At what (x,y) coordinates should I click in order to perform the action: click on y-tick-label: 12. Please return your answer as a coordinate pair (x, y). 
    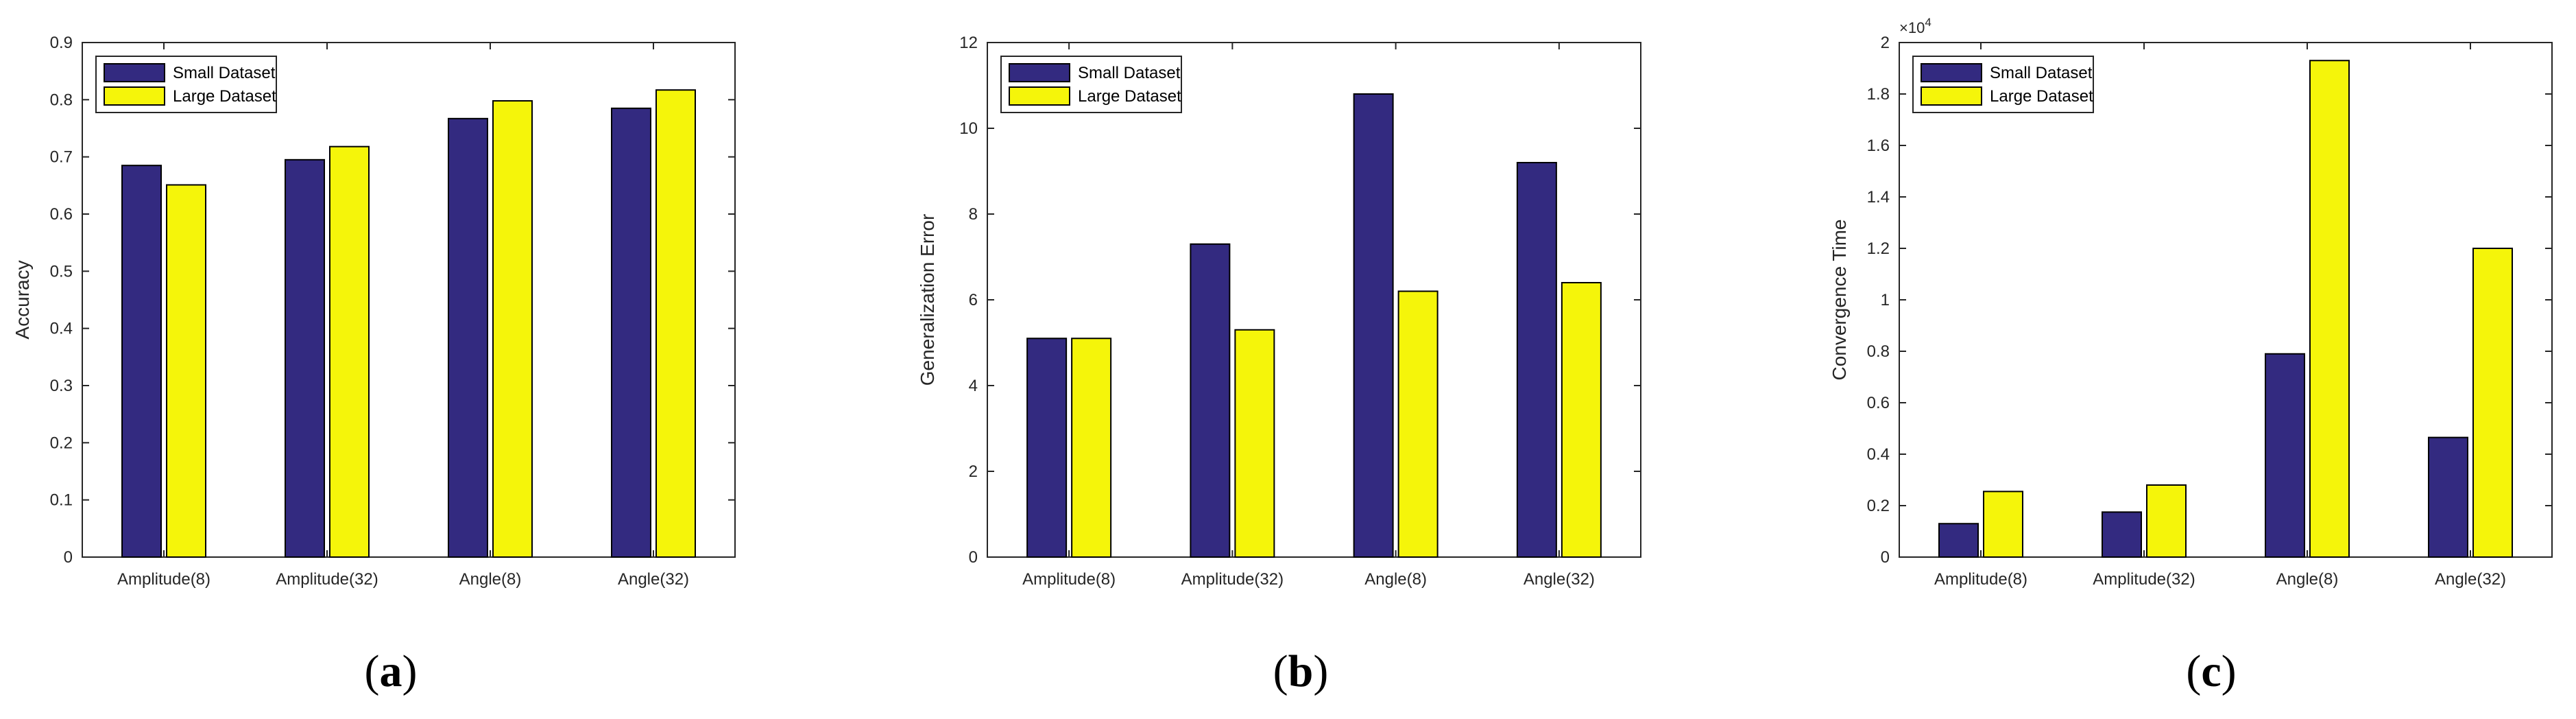
    Looking at the image, I should click on (969, 43).